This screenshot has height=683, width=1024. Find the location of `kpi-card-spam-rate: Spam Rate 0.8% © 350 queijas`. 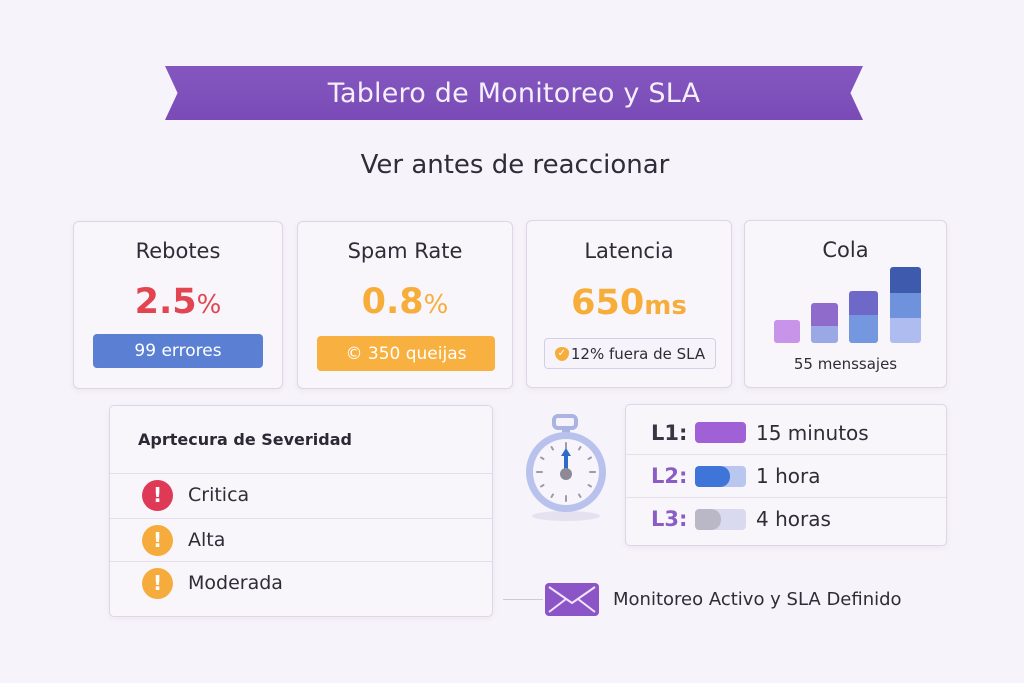

kpi-card-spam-rate: Spam Rate 0.8% © 350 queijas is located at coordinates (405, 305).